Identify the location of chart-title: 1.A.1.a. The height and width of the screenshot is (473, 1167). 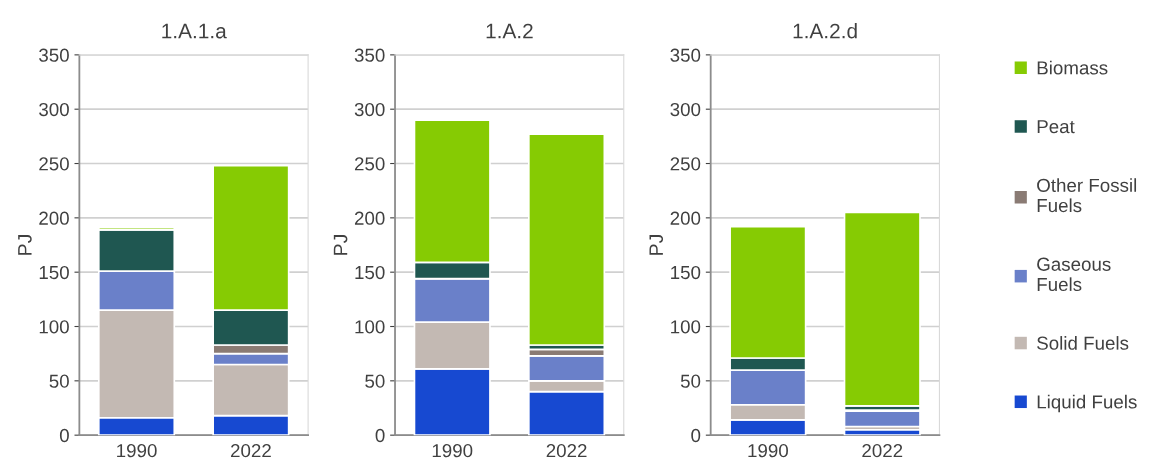
(194, 31).